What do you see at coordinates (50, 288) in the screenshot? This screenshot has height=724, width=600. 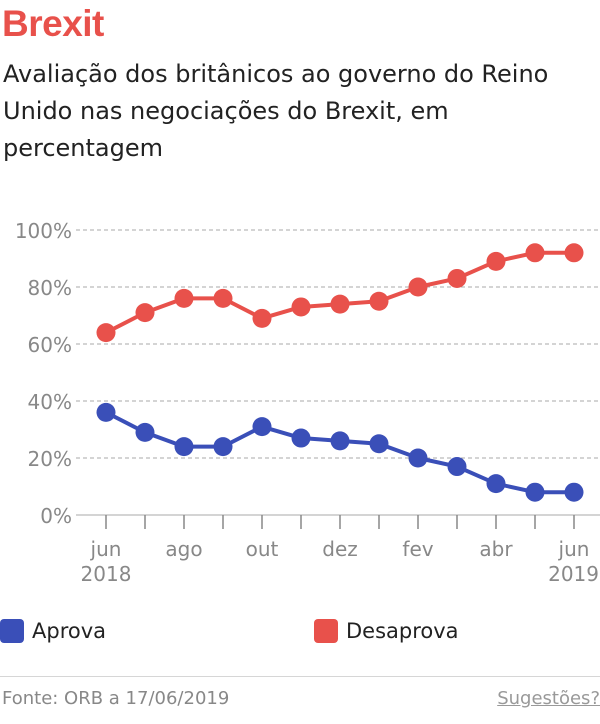 I see `y-tick-label: 80%` at bounding box center [50, 288].